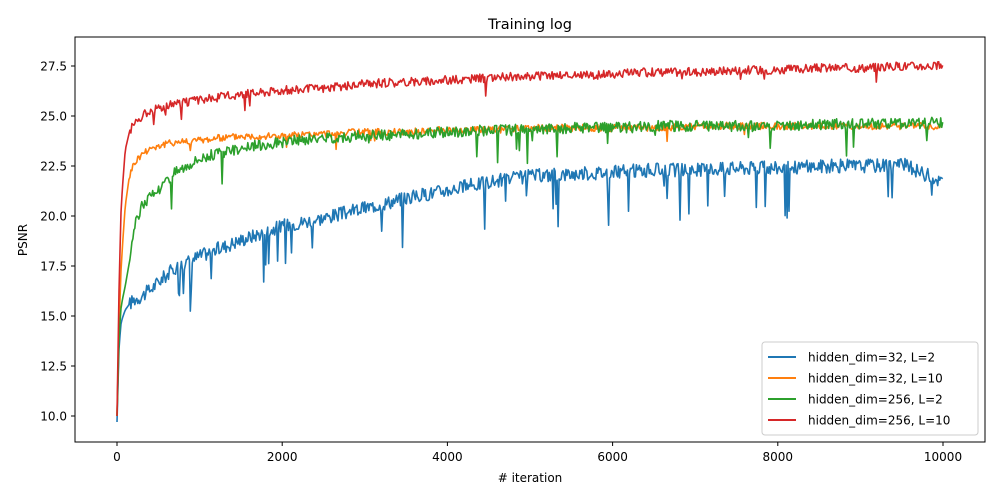 The image size is (1000, 500). I want to click on x-axis: 0 2000 4000 6000 8000 10000, so click(537, 453).